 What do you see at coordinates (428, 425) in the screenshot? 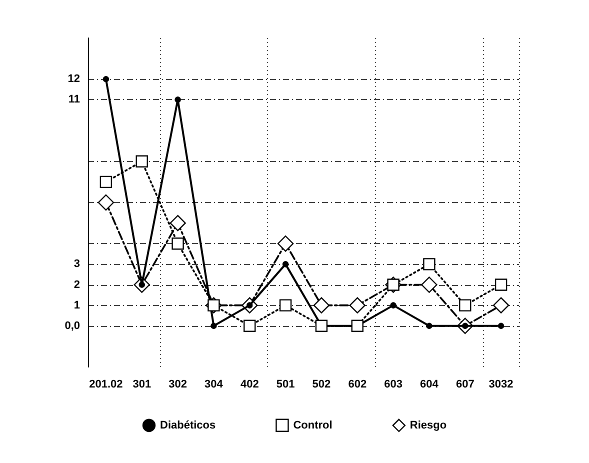
I see `legend-label: Riesgo` at bounding box center [428, 425].